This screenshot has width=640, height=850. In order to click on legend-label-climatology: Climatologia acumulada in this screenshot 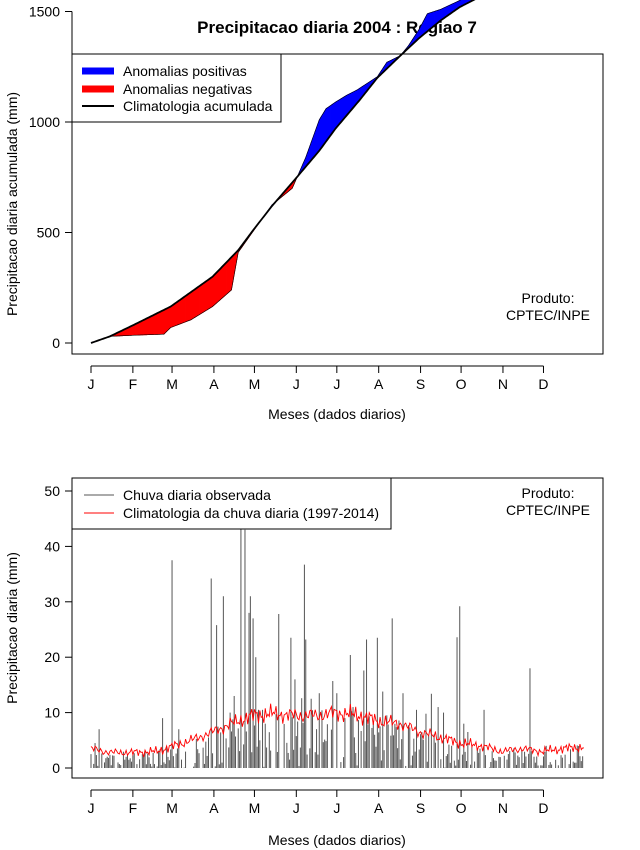, I will do `click(198, 106)`.